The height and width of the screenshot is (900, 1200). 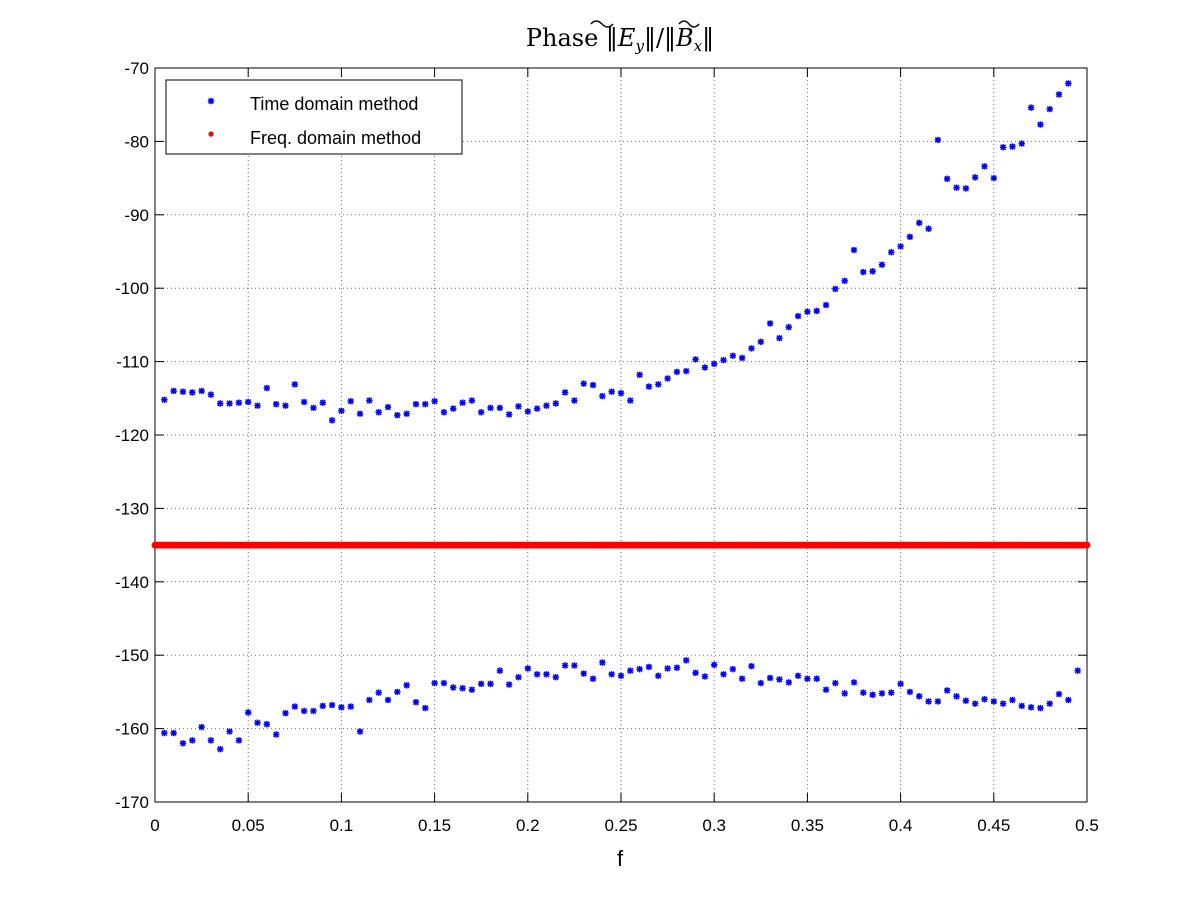 I want to click on y-tick-label: -120, so click(x=132, y=435).